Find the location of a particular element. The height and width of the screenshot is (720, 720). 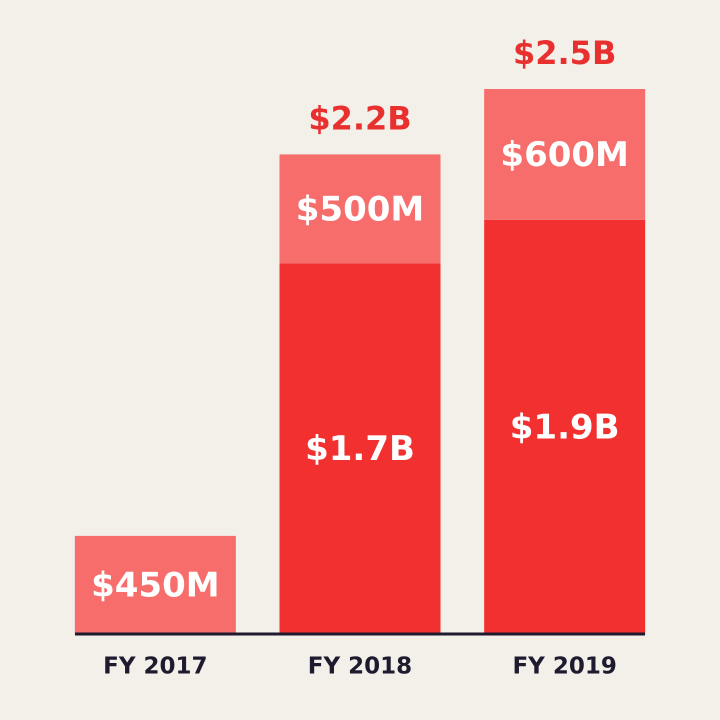

total-label: $2.2B is located at coordinates (359, 118).